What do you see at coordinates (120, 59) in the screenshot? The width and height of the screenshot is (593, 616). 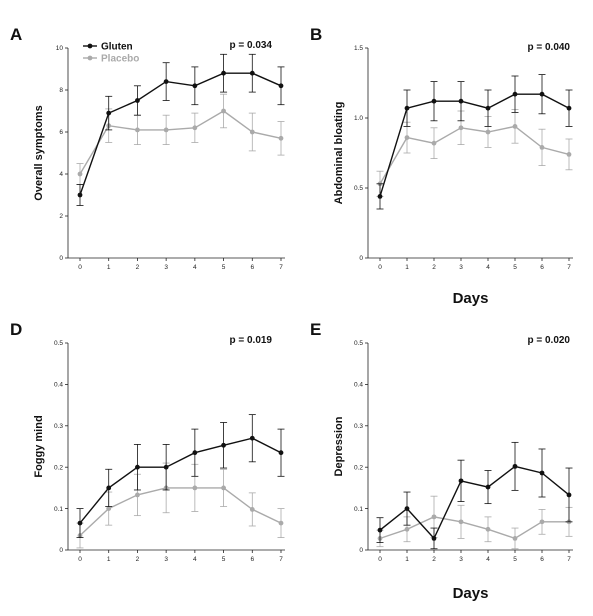 I see `legend-label-placebo: Placebo` at bounding box center [120, 59].